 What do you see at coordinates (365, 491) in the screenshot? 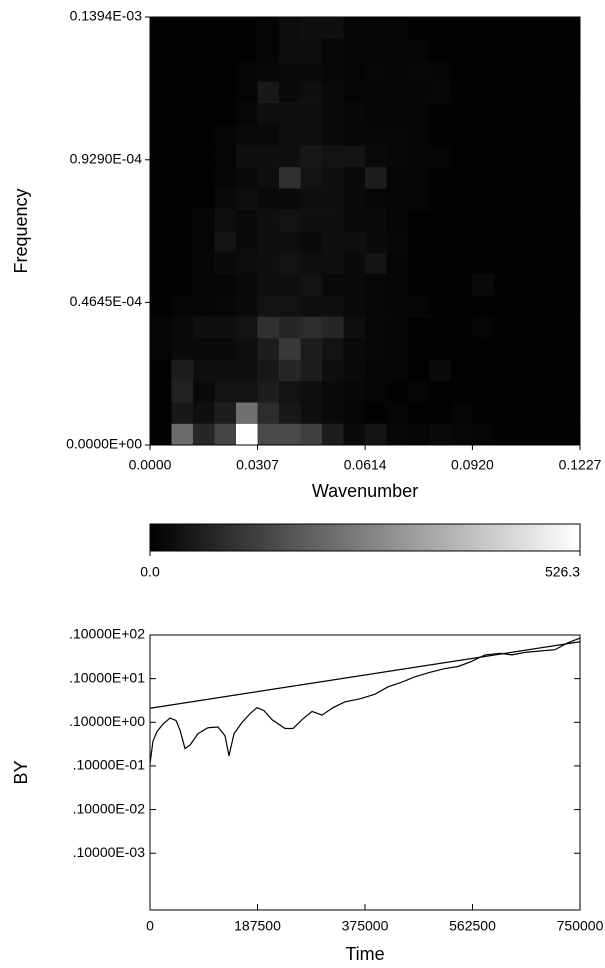
I see `x-axis-title: Wavenumber` at bounding box center [365, 491].